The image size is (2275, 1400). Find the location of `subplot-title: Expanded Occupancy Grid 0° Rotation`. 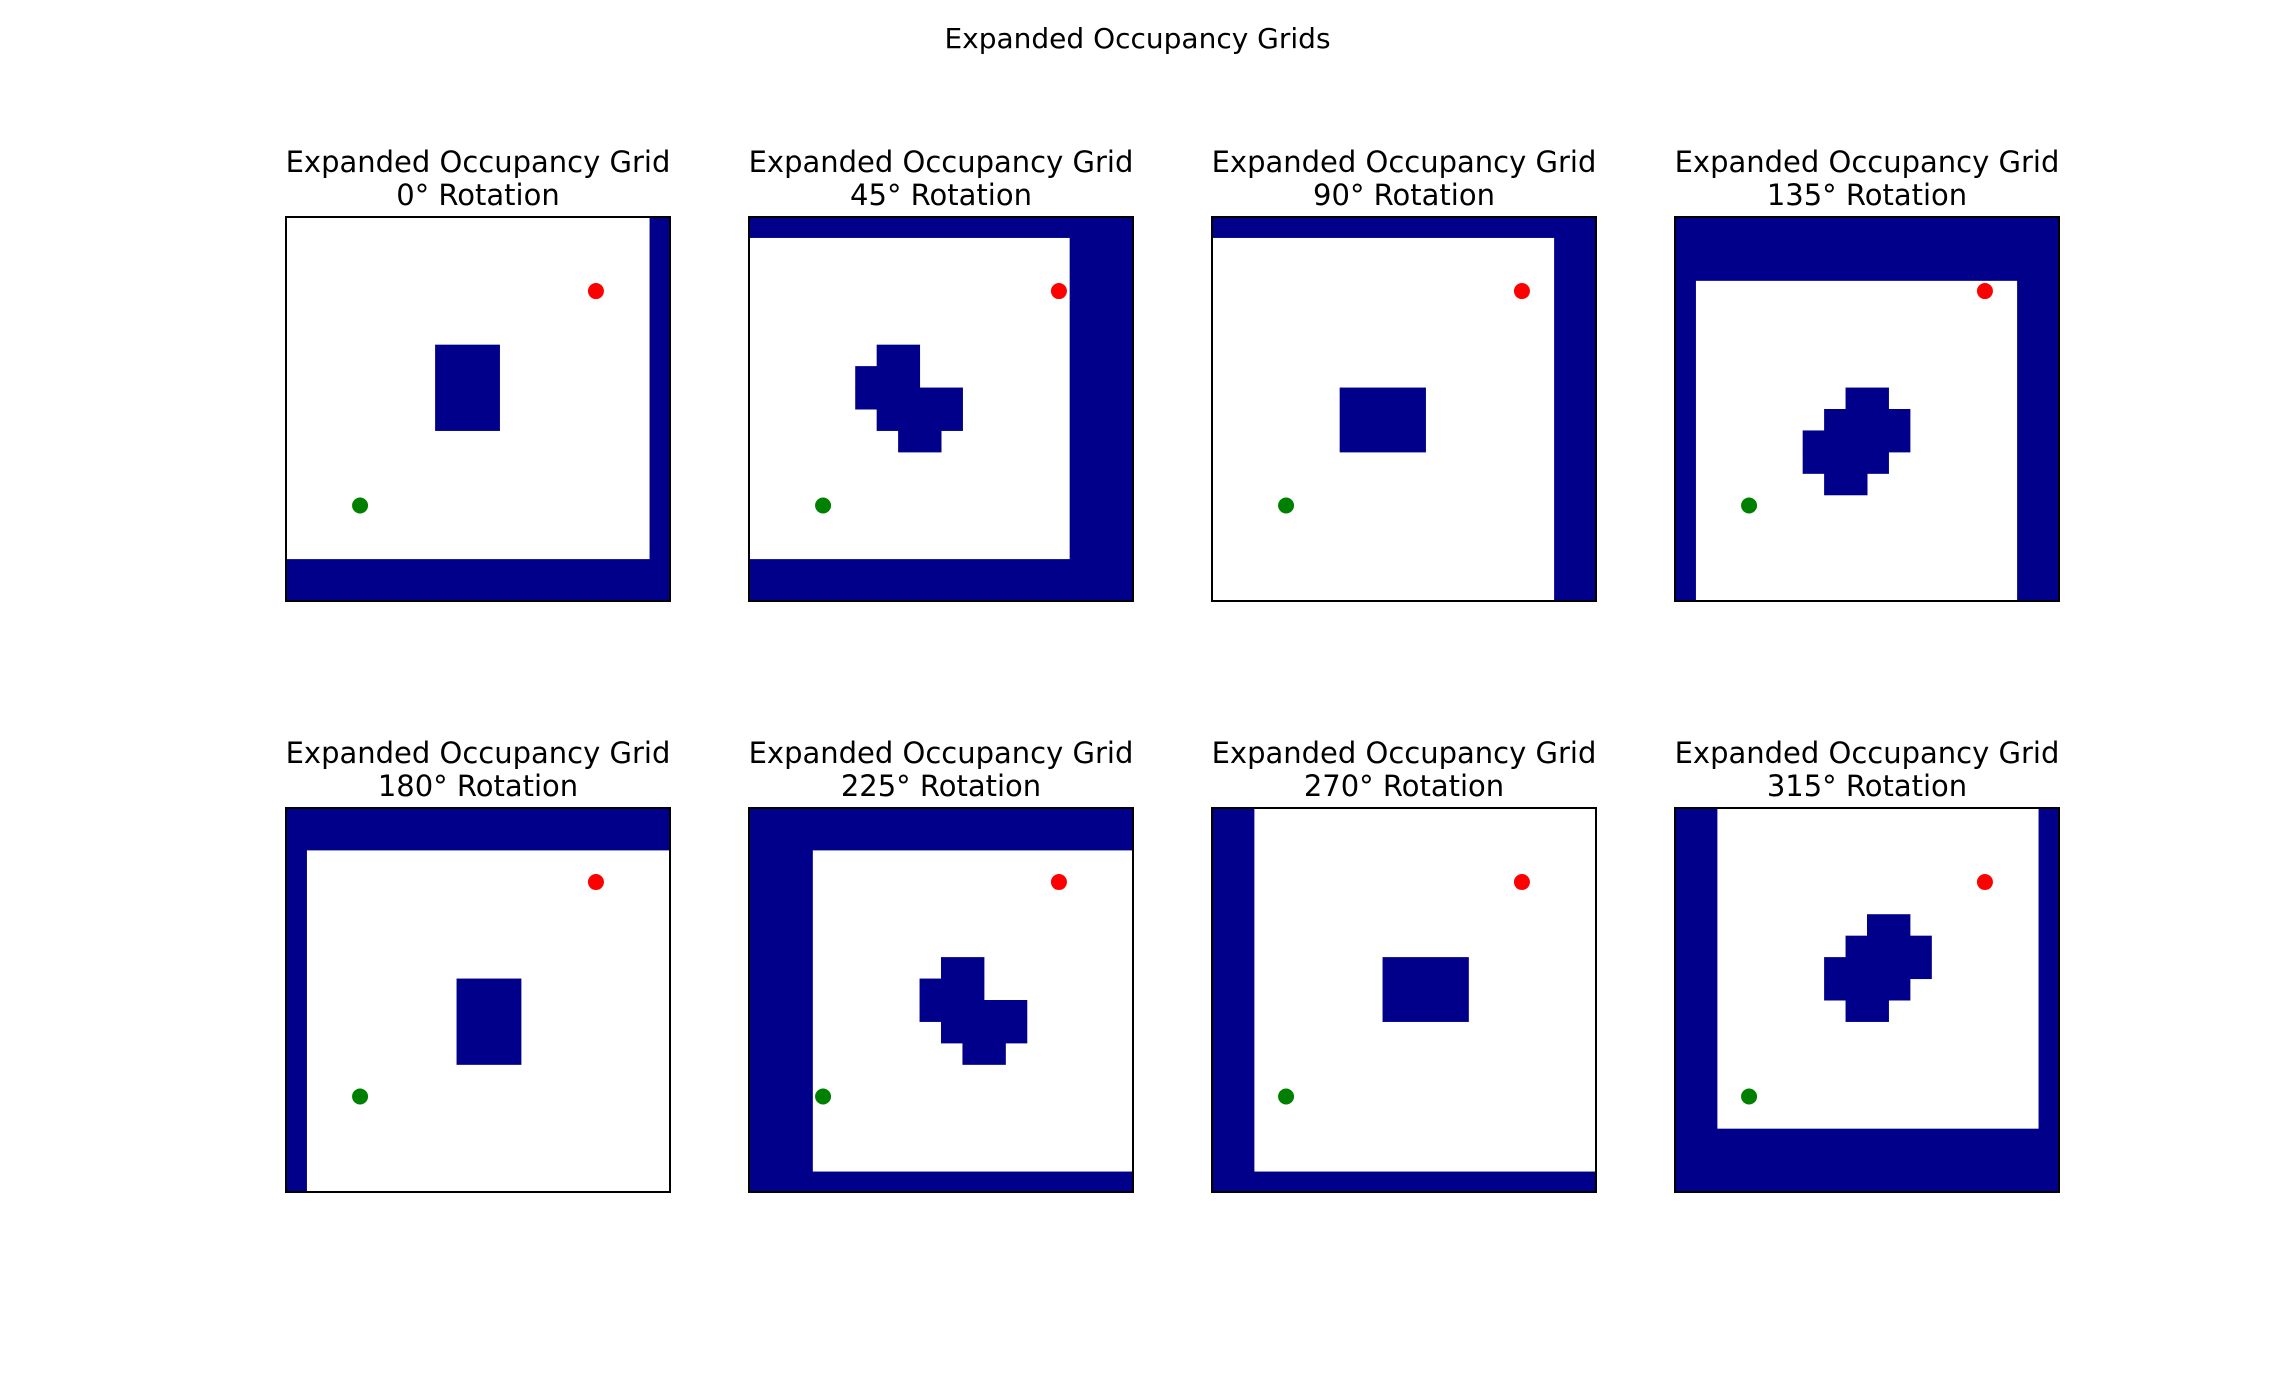

subplot-title: Expanded Occupancy Grid 0° Rotation is located at coordinates (478, 179).